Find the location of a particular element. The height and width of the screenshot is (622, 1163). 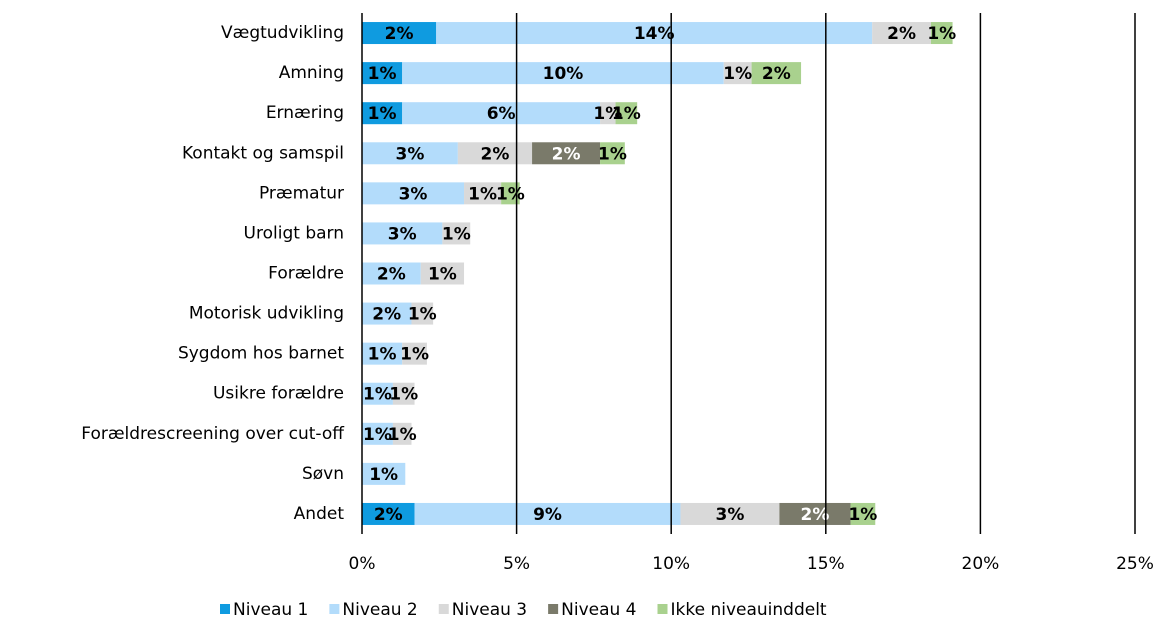

data-label: 10% is located at coordinates (563, 74).